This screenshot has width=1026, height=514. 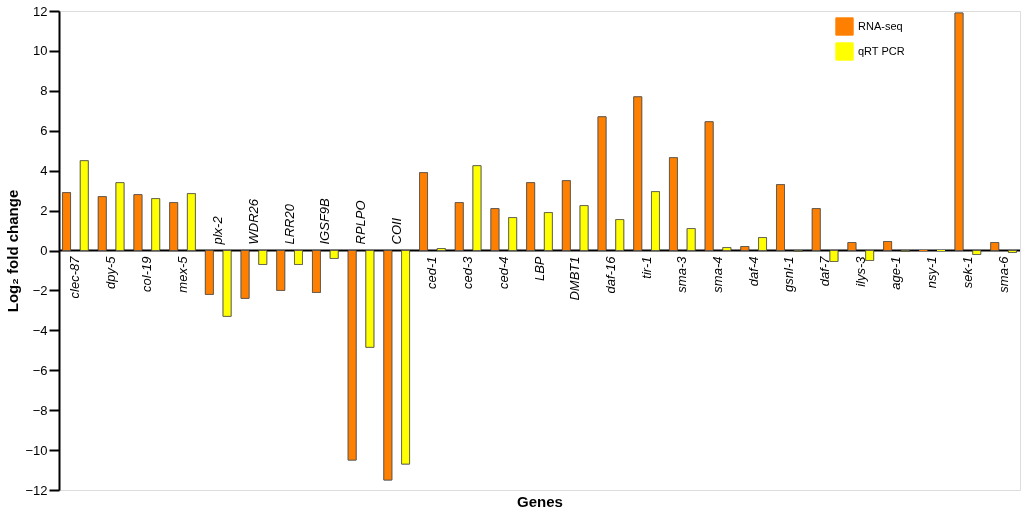 What do you see at coordinates (40, 11) in the screenshot?
I see `y-tick-label: 12` at bounding box center [40, 11].